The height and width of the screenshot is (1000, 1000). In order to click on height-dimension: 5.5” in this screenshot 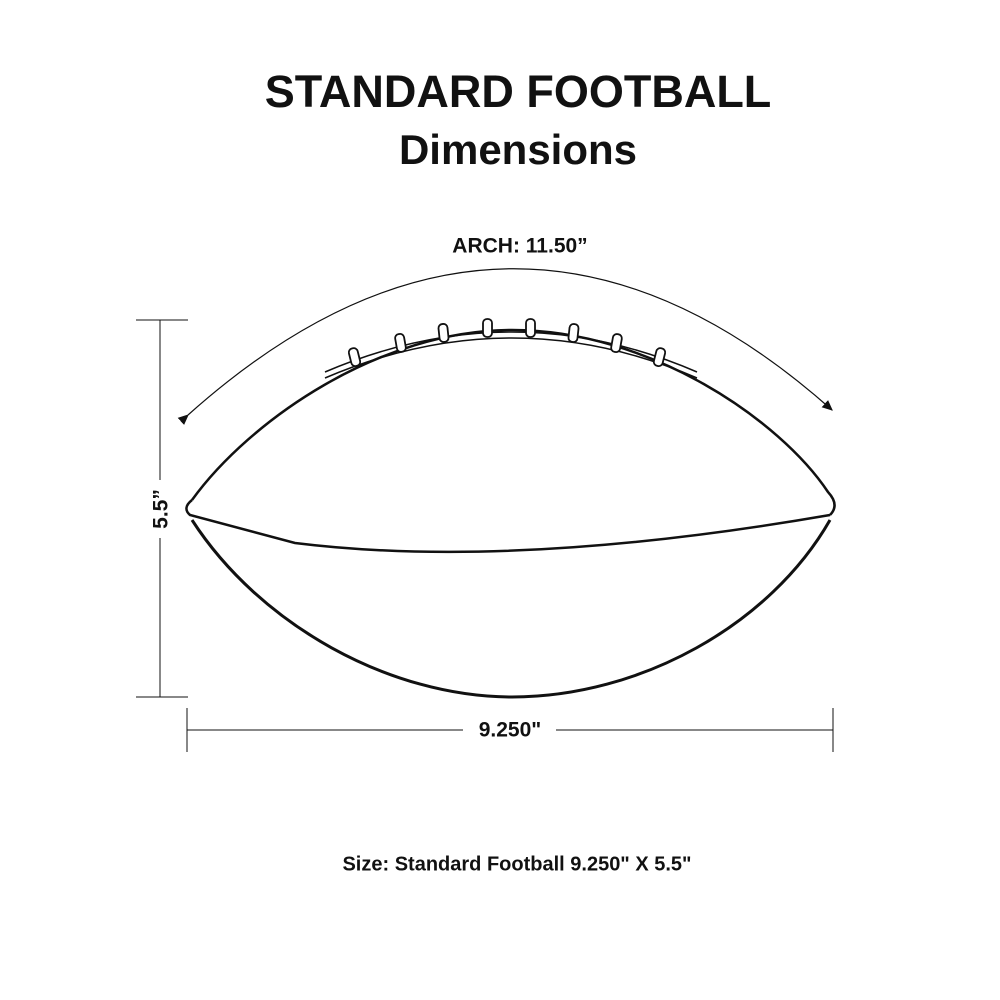, I will do `click(162, 508)`.